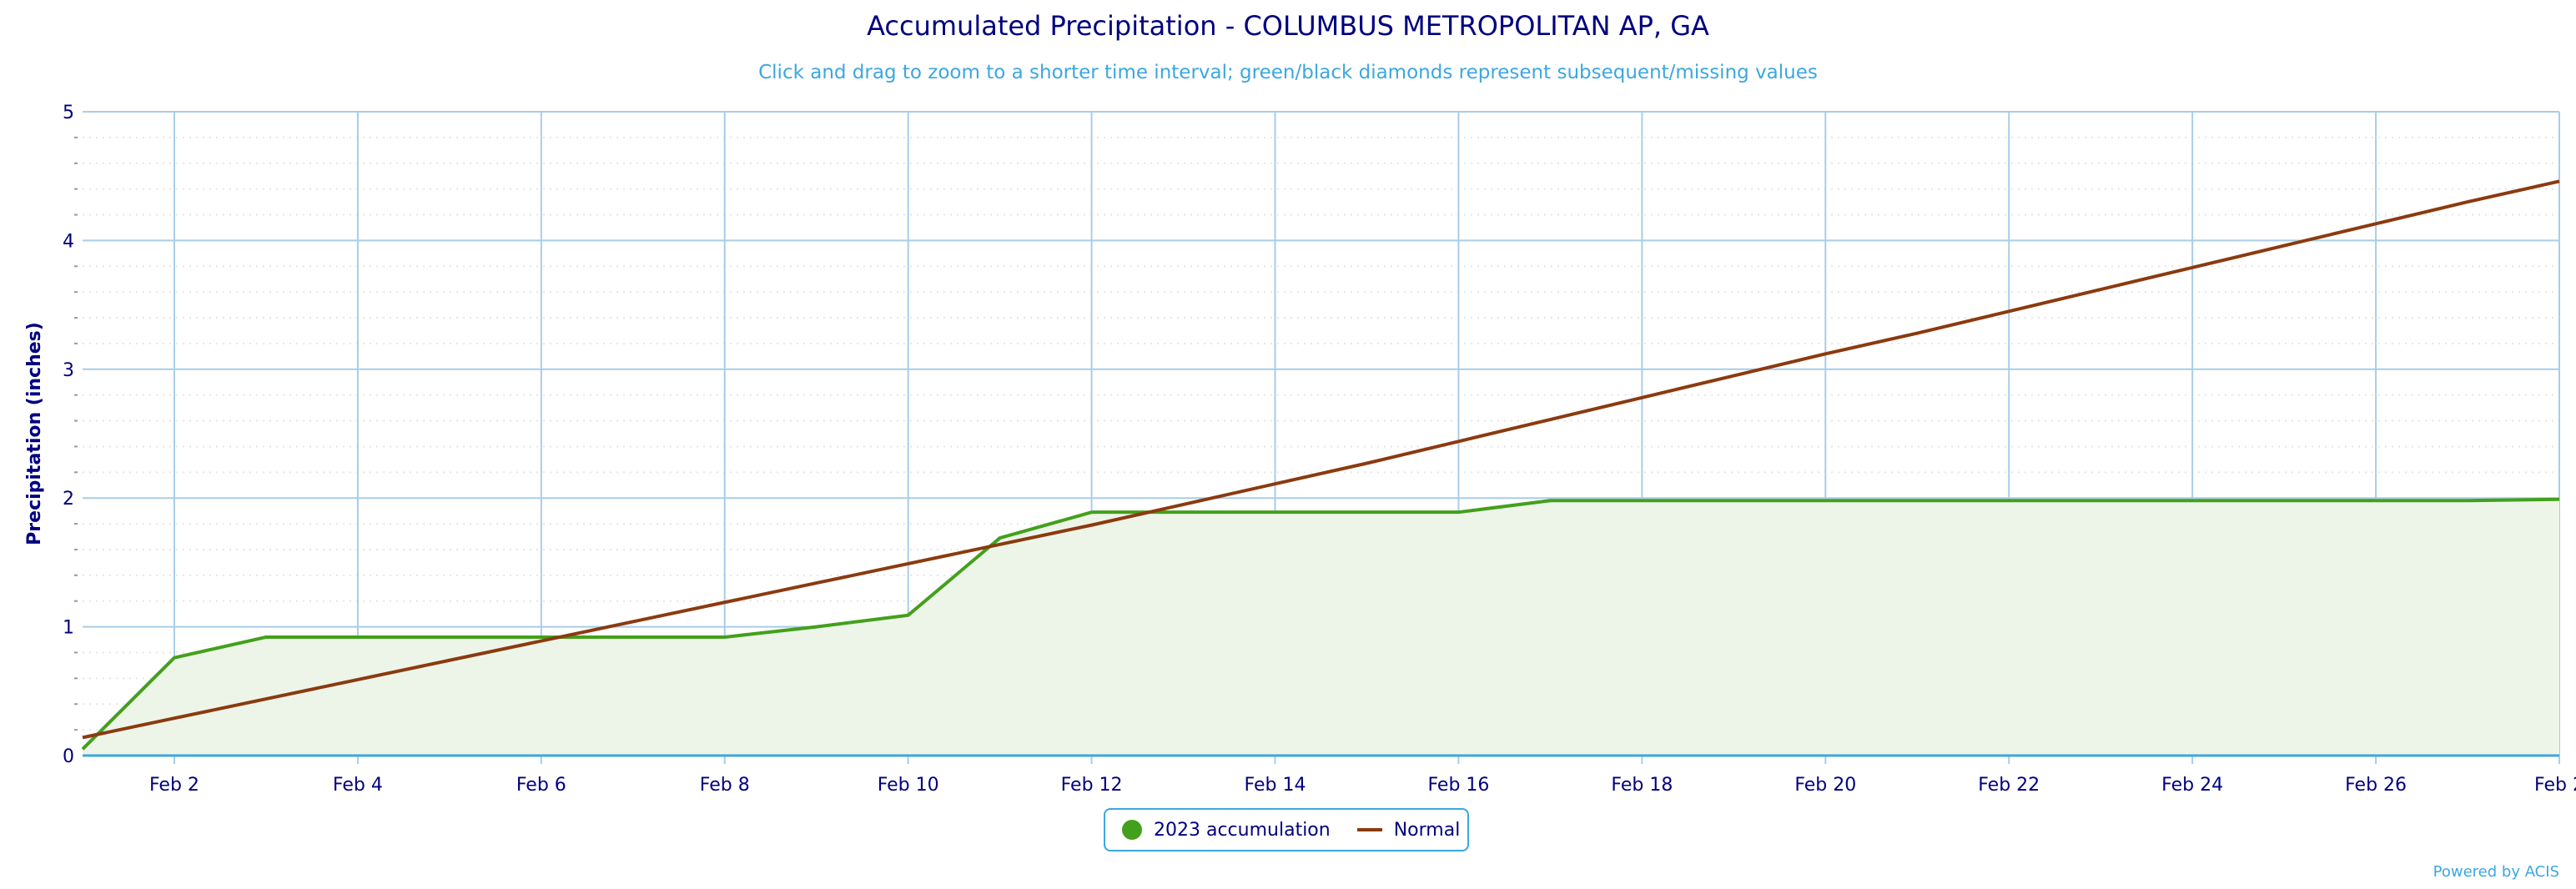  Describe the element at coordinates (1092, 785) in the screenshot. I see `x-tick-label: Feb 12` at that location.